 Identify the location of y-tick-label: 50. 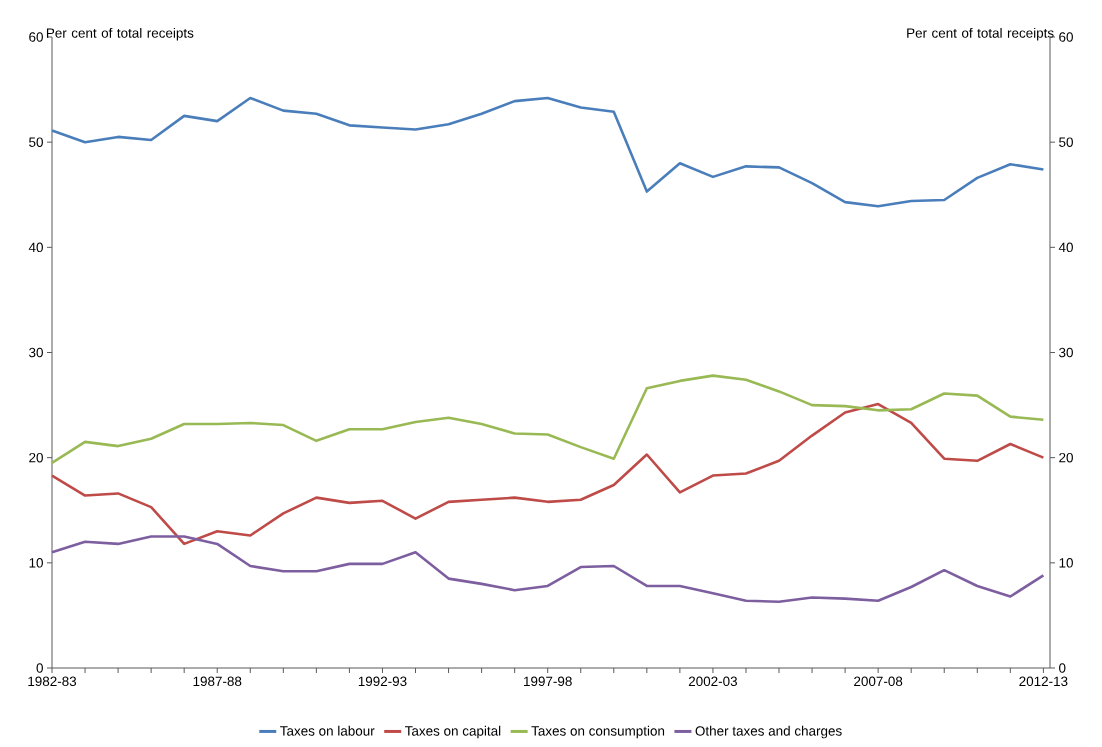
(36, 142).